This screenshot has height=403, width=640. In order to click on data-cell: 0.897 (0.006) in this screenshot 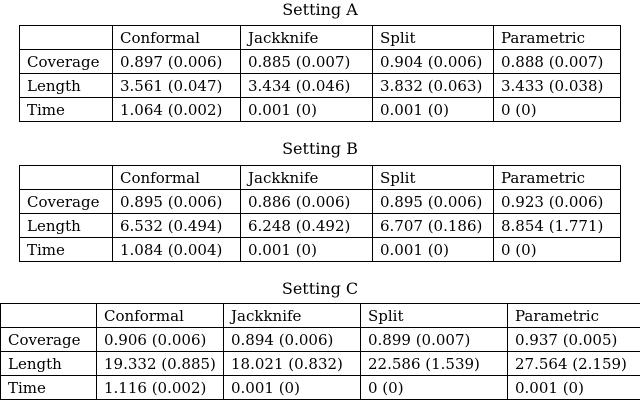, I will do `click(176, 61)`.